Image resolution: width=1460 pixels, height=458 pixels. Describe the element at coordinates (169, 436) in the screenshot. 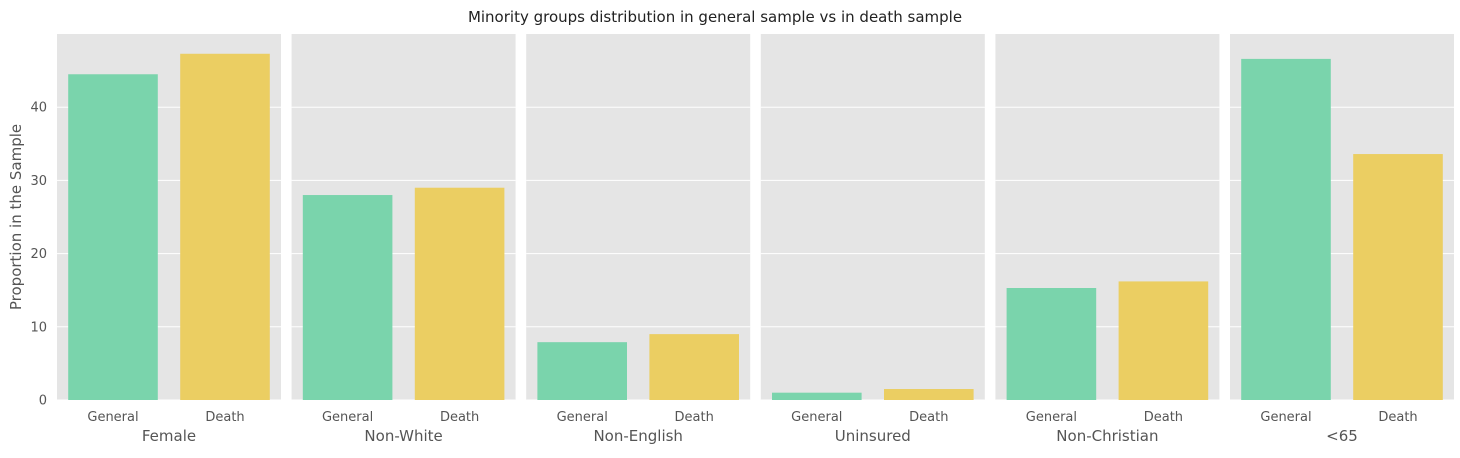

I see `panel-label: Female` at that location.